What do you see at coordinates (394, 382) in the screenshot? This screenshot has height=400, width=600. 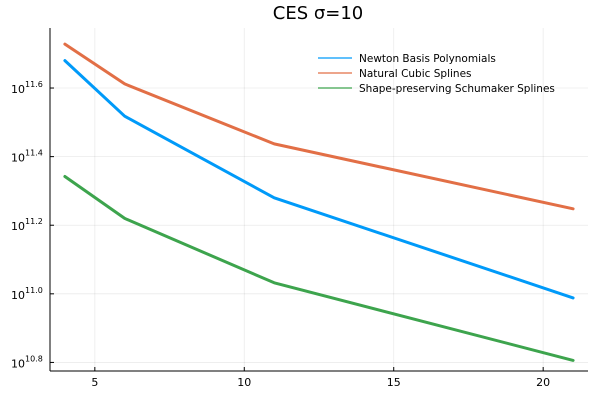 I see `x-tick-label: 15` at bounding box center [394, 382].